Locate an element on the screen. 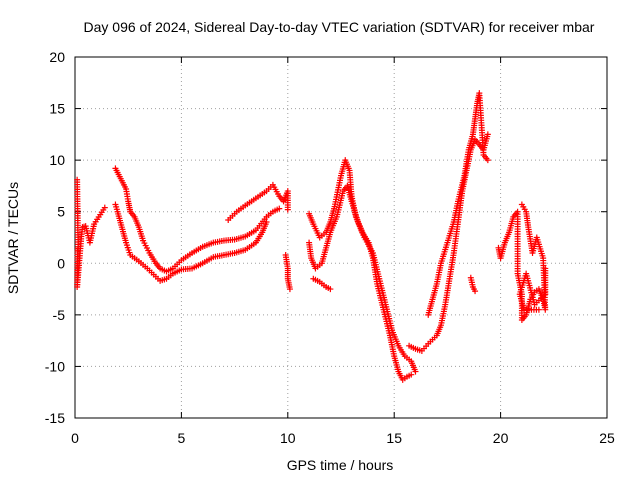 The height and width of the screenshot is (480, 640). y-tick-label: -15 is located at coordinates (55, 418).